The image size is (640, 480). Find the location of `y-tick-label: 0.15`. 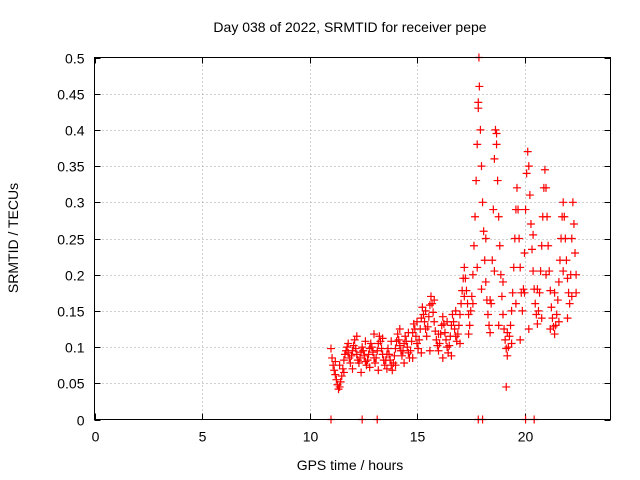

y-tick-label: 0.15 is located at coordinates (70, 312).